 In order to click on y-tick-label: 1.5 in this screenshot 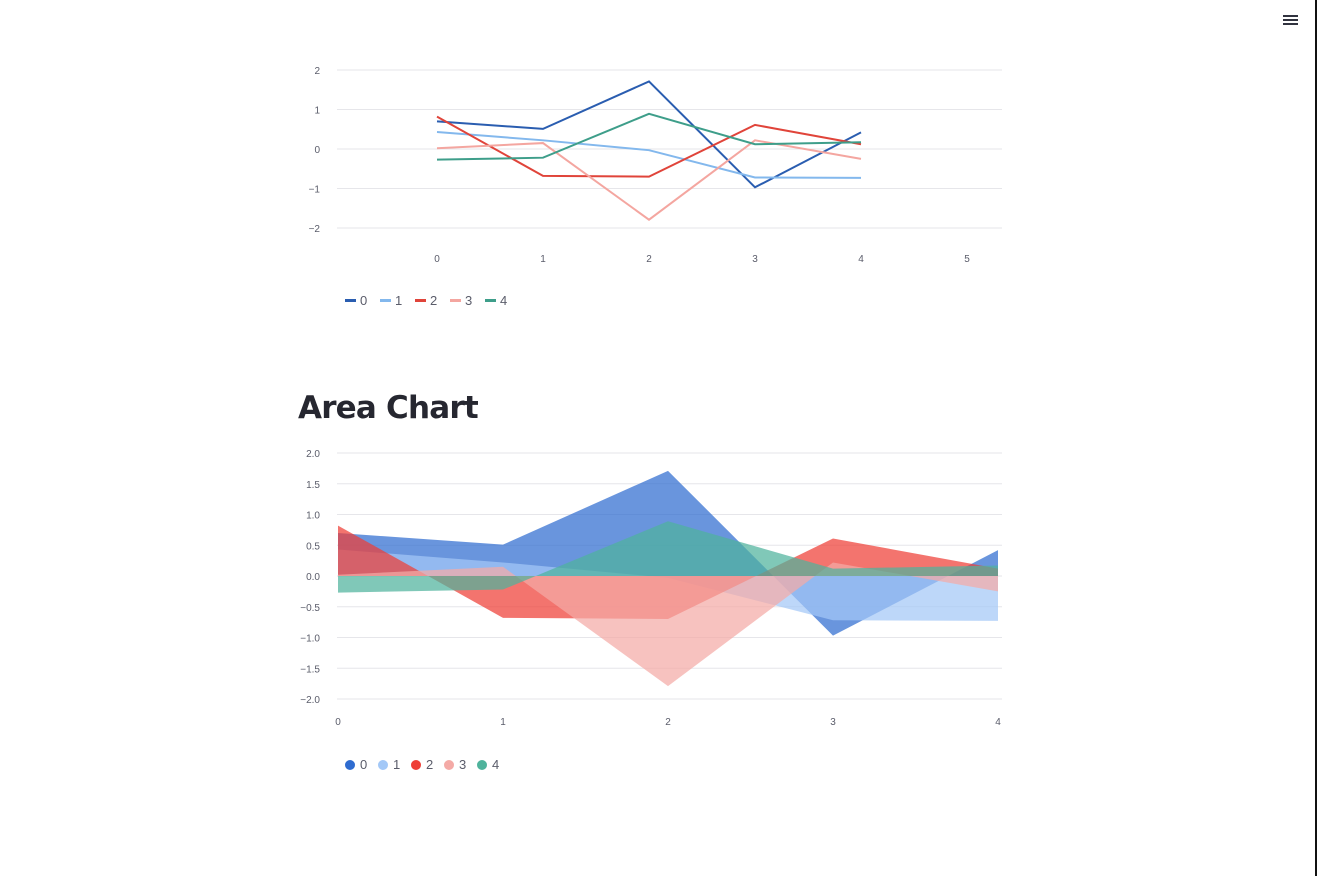, I will do `click(313, 485)`.